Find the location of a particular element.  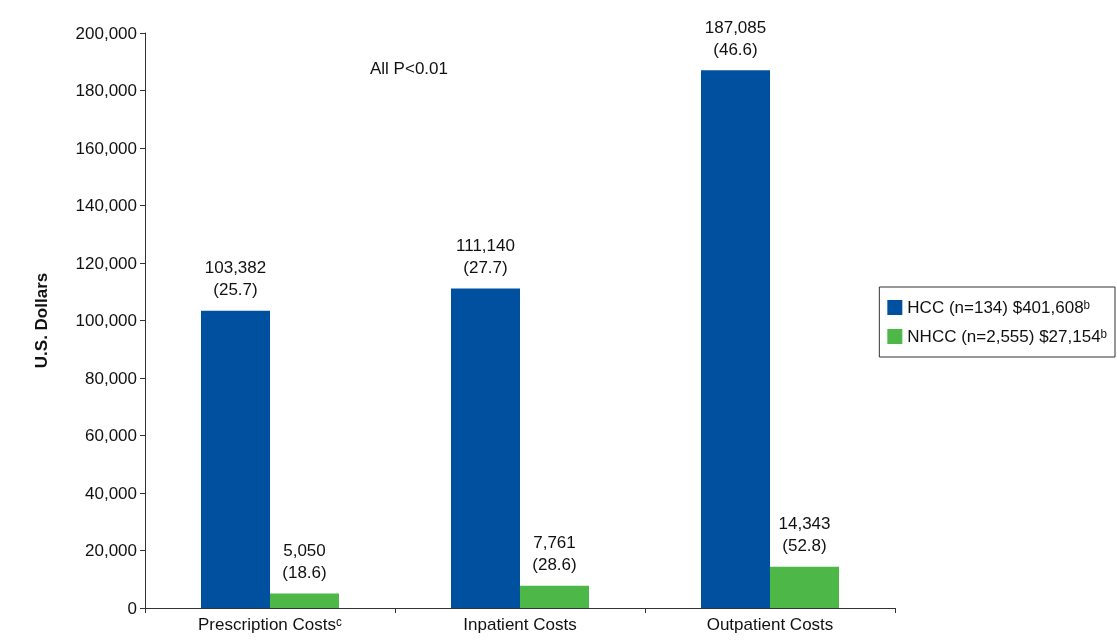

y-tick-label: 20,000 is located at coordinates (111, 550).